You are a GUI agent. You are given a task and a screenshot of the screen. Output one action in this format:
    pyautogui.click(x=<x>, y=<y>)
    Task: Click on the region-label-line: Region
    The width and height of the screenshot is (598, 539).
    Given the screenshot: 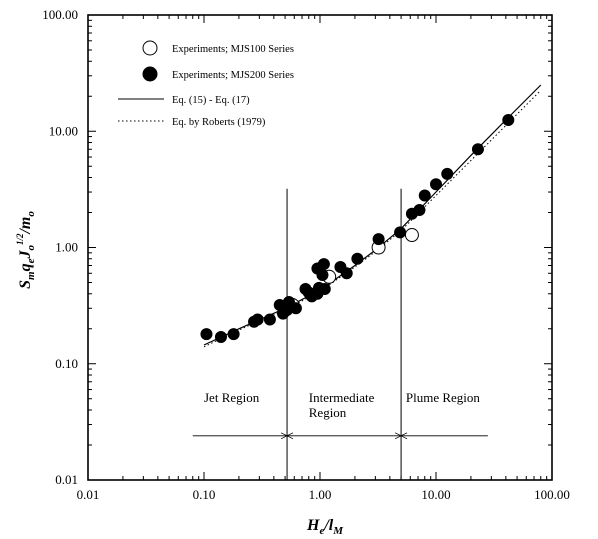 What is the action you would take?
    pyautogui.click(x=328, y=412)
    